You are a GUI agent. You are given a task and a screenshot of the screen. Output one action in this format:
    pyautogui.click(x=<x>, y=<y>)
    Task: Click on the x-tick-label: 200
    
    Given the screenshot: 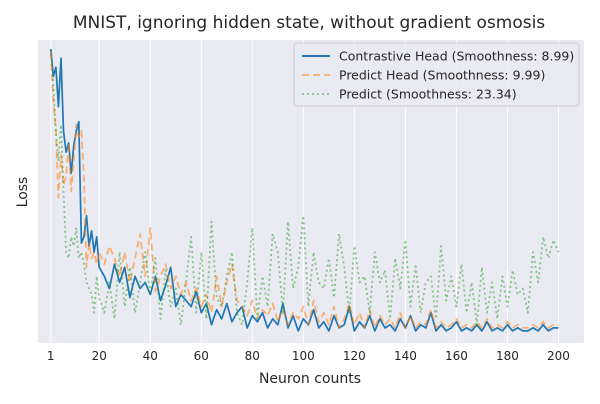 What is the action you would take?
    pyautogui.click(x=558, y=356)
    